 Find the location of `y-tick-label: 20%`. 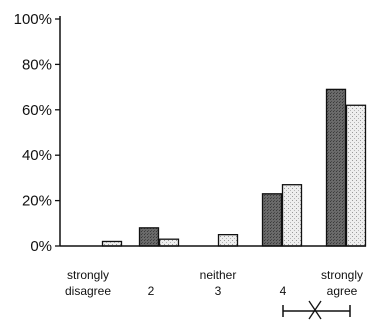

y-tick-label: 20% is located at coordinates (37, 201).